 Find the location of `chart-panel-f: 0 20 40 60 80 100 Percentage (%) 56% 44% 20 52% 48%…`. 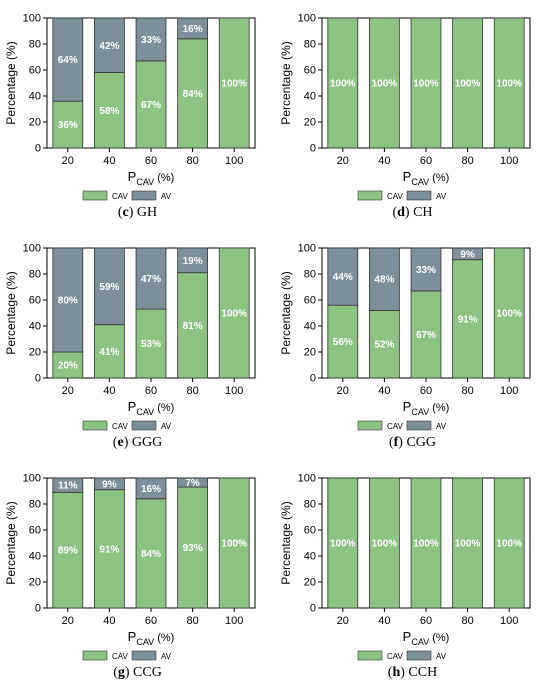

chart-panel-f: 0 20 40 60 80 100 Percentage (%) 56% 44% 20 52% 48%… is located at coordinates (405, 337).